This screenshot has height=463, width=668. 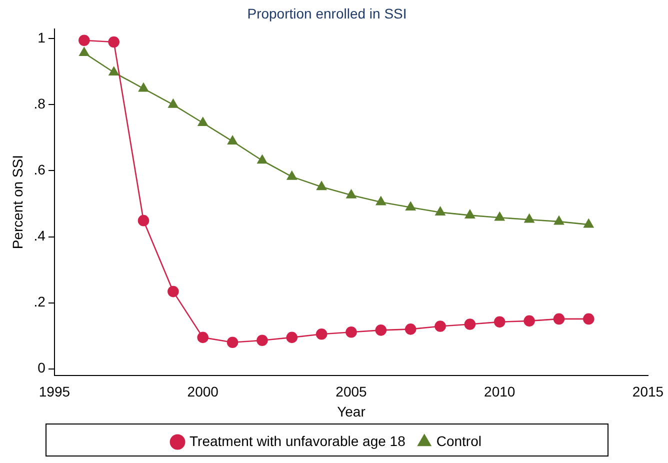 What do you see at coordinates (327, 13) in the screenshot?
I see `chart-title: Proportion enrolled in SSI` at bounding box center [327, 13].